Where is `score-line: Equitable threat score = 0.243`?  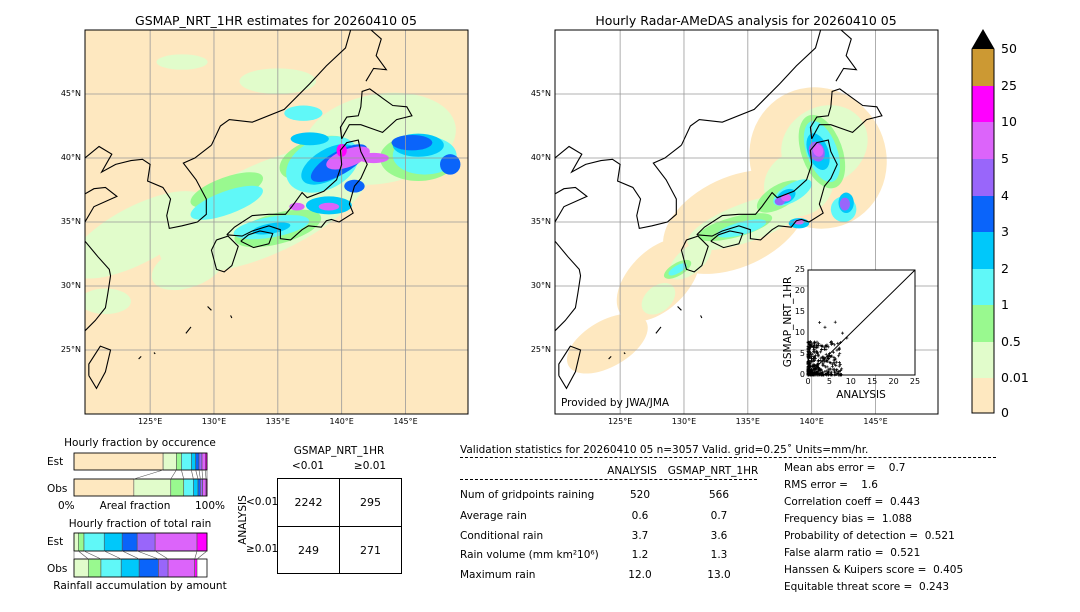 score-line: Equitable threat score = 0.243 is located at coordinates (867, 587).